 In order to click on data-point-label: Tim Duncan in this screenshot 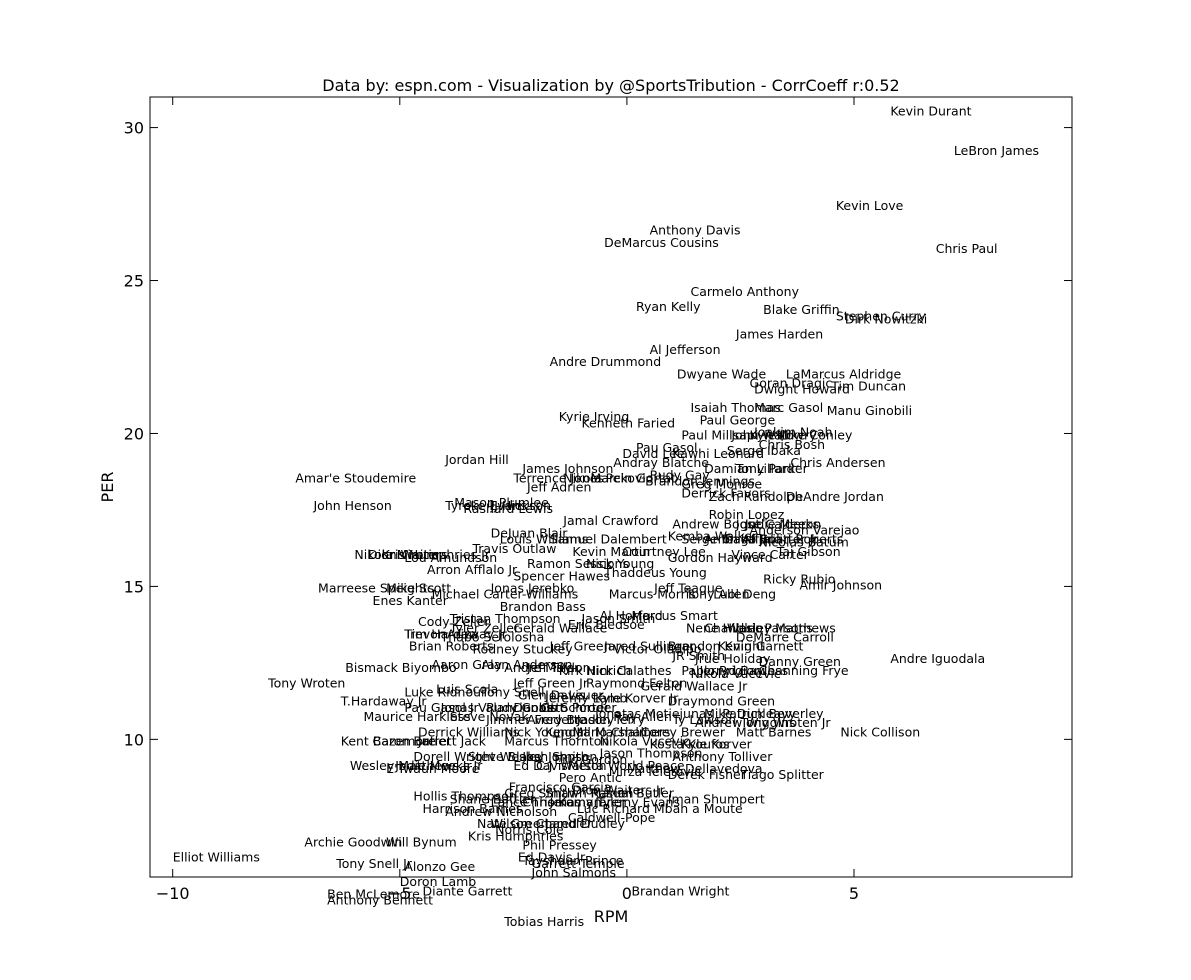, I will do `click(868, 386)`.